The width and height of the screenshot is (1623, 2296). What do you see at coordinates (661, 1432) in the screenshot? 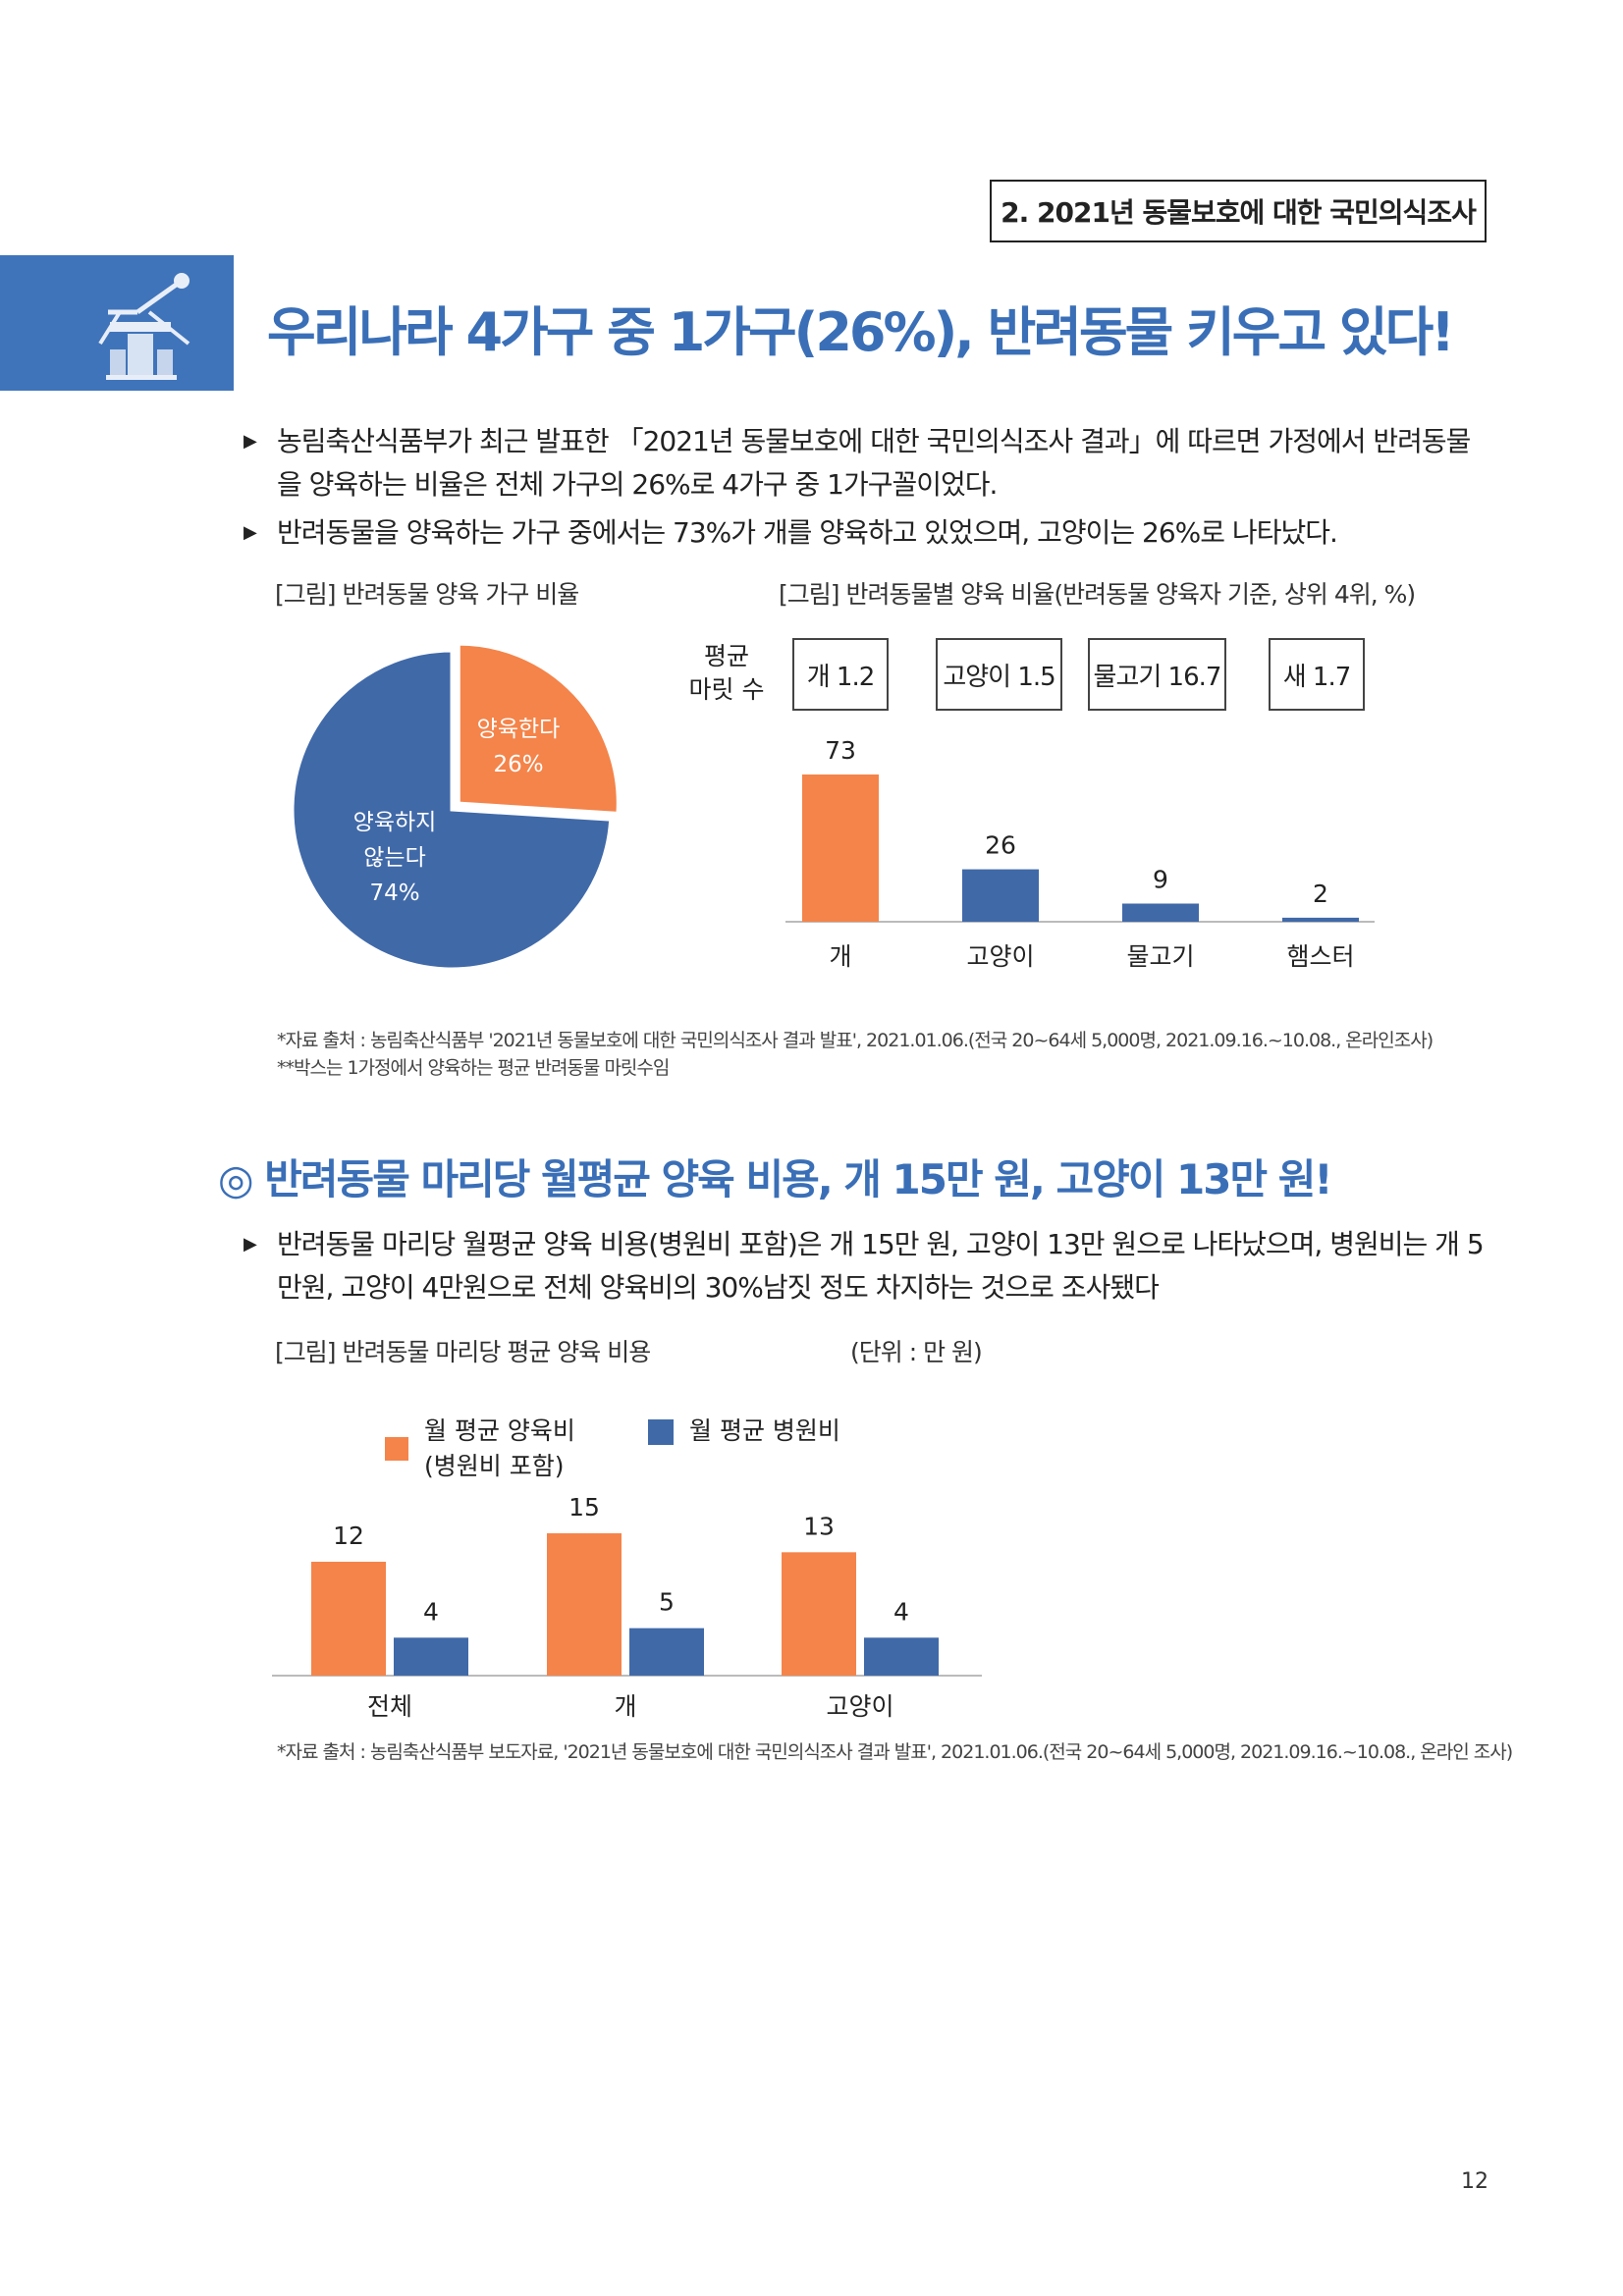
I see `legend-swatch-hospital-cost` at bounding box center [661, 1432].